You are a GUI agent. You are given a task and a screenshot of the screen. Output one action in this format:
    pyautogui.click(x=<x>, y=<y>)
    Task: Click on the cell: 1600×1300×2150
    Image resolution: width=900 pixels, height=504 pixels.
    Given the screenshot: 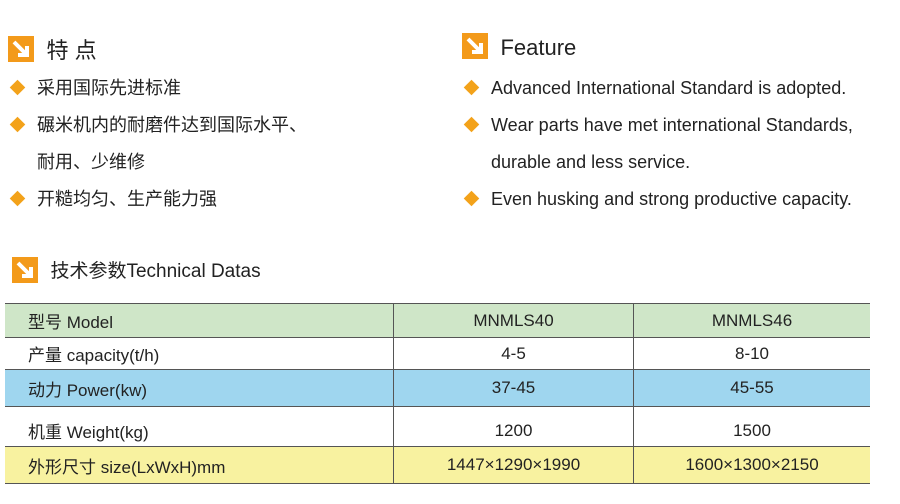 What is the action you would take?
    pyautogui.click(x=751, y=465)
    